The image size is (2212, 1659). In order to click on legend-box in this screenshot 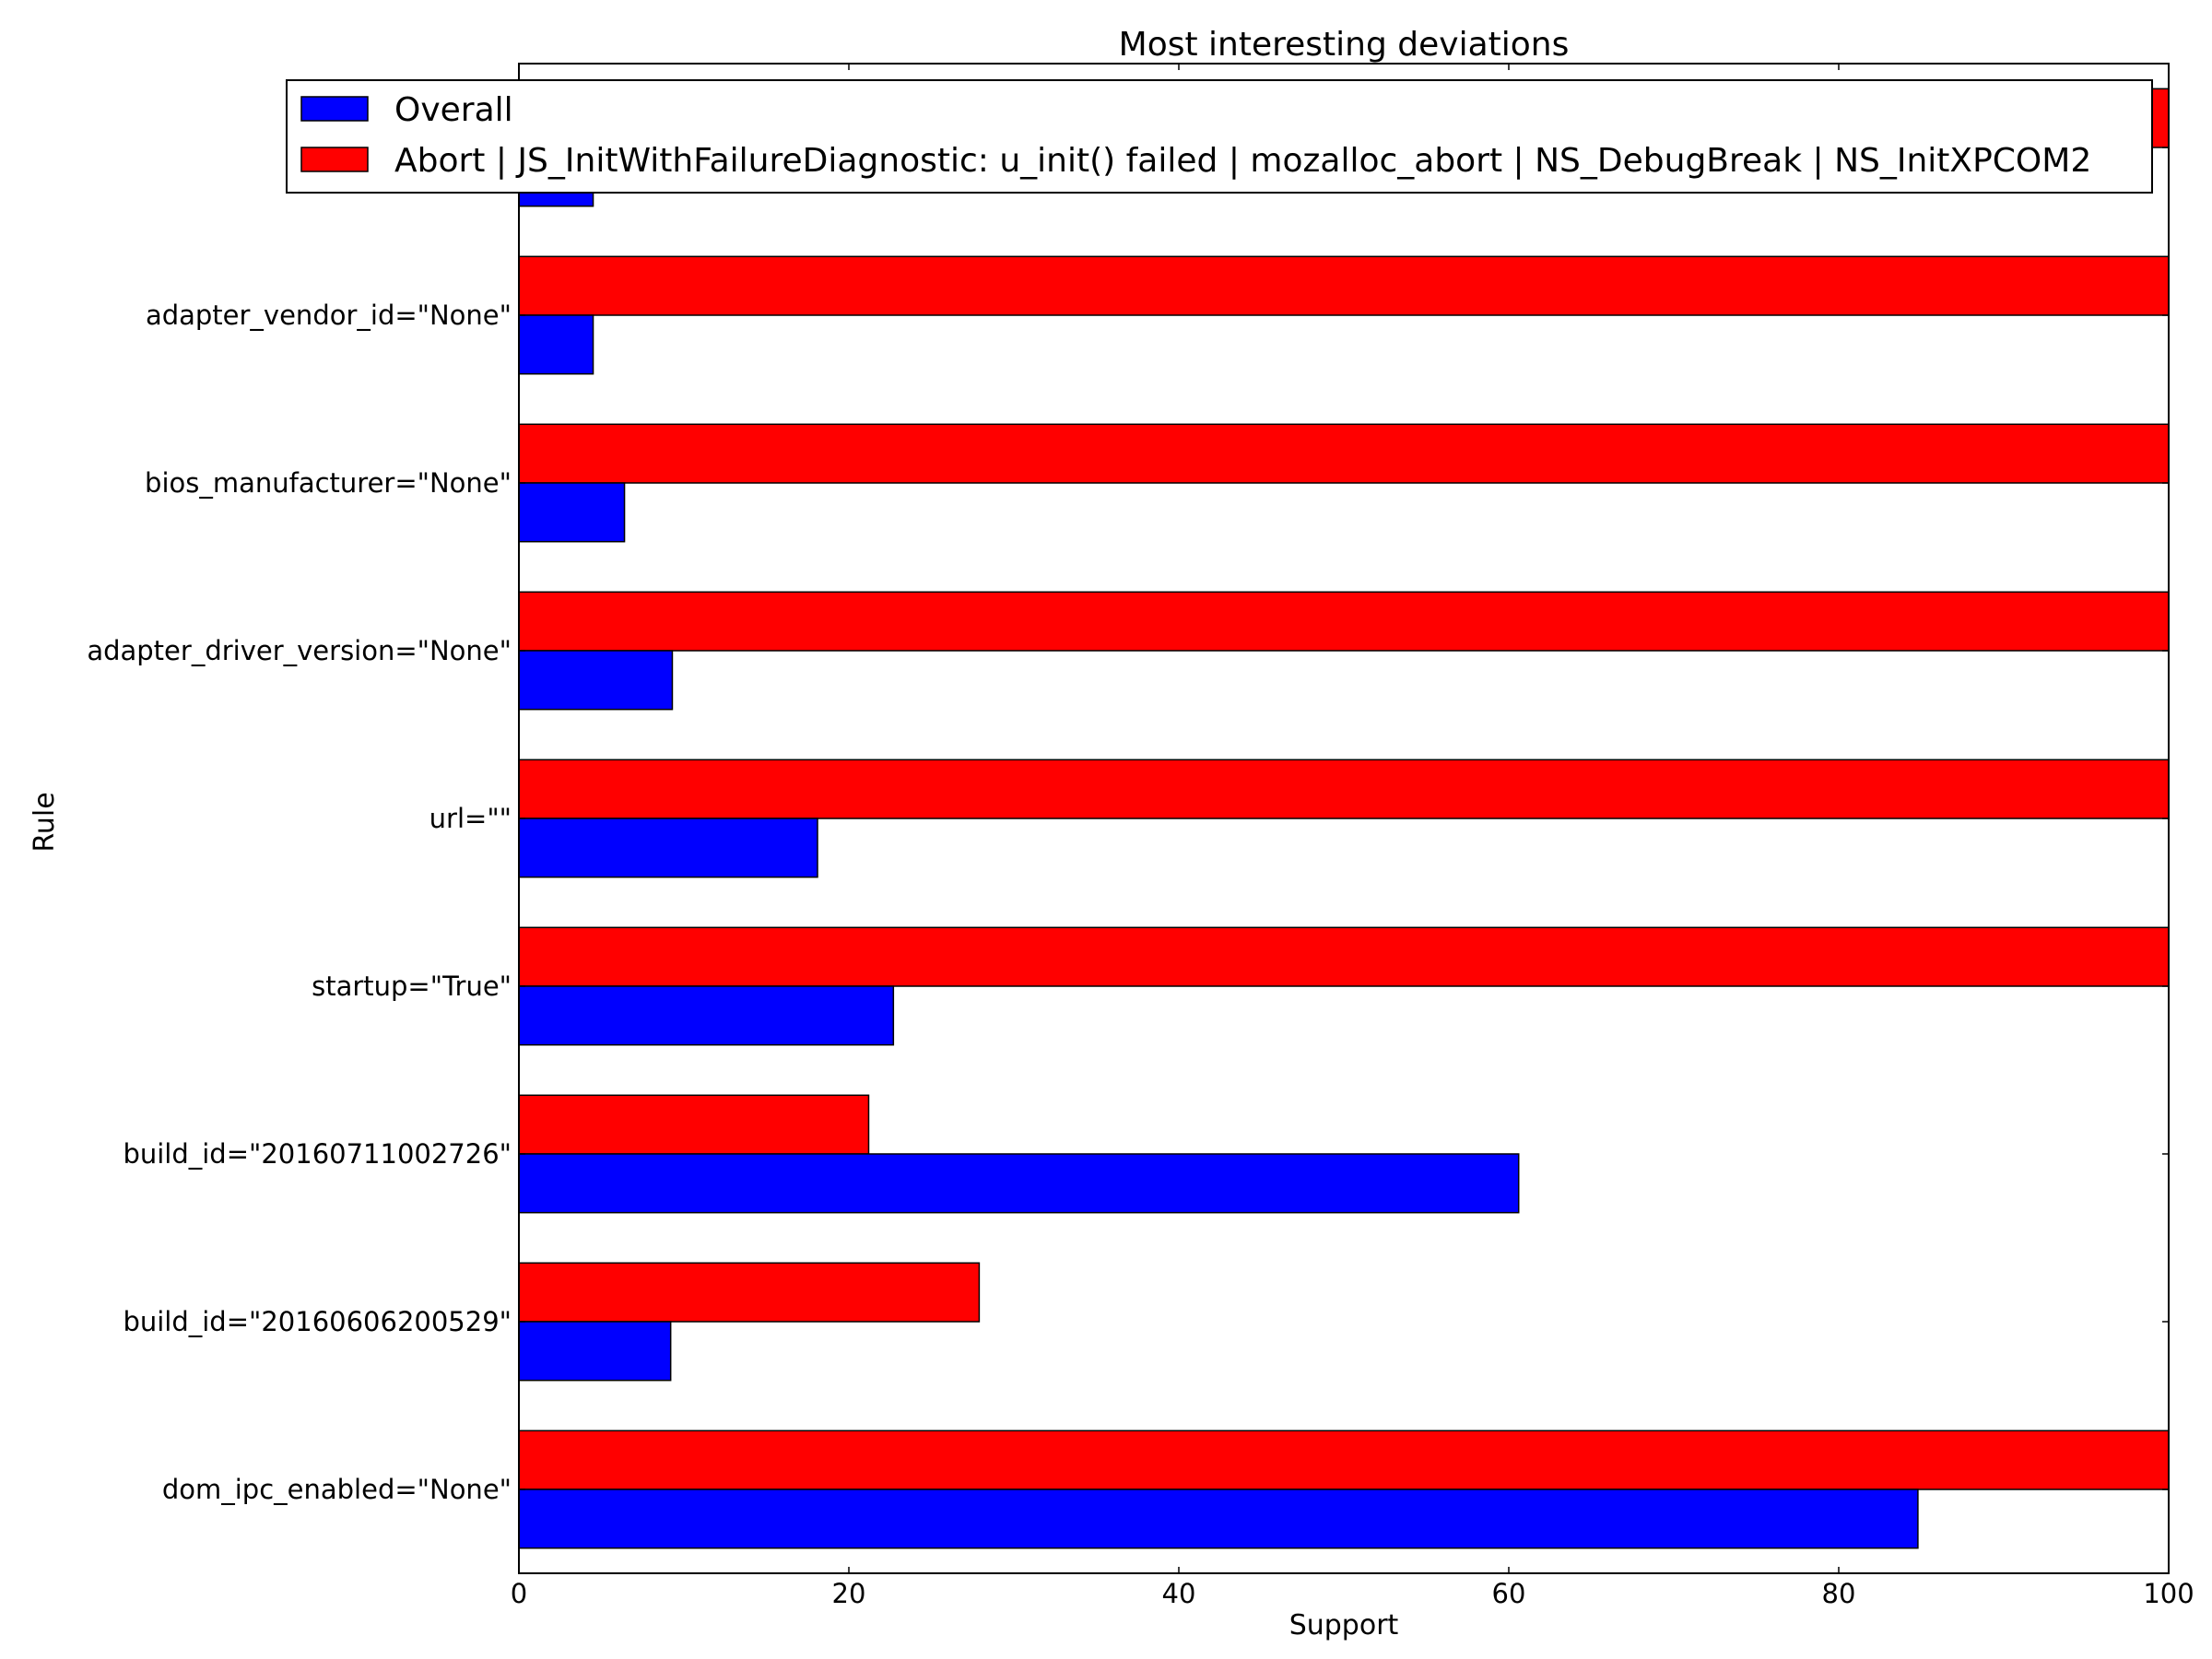, I will do `click(1219, 136)`.